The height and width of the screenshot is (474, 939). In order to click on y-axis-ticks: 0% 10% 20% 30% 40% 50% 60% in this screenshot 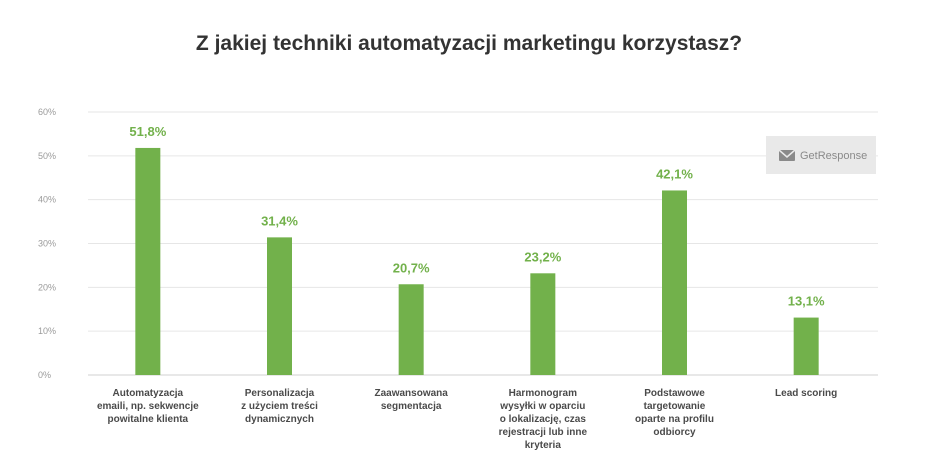, I will do `click(47, 243)`.